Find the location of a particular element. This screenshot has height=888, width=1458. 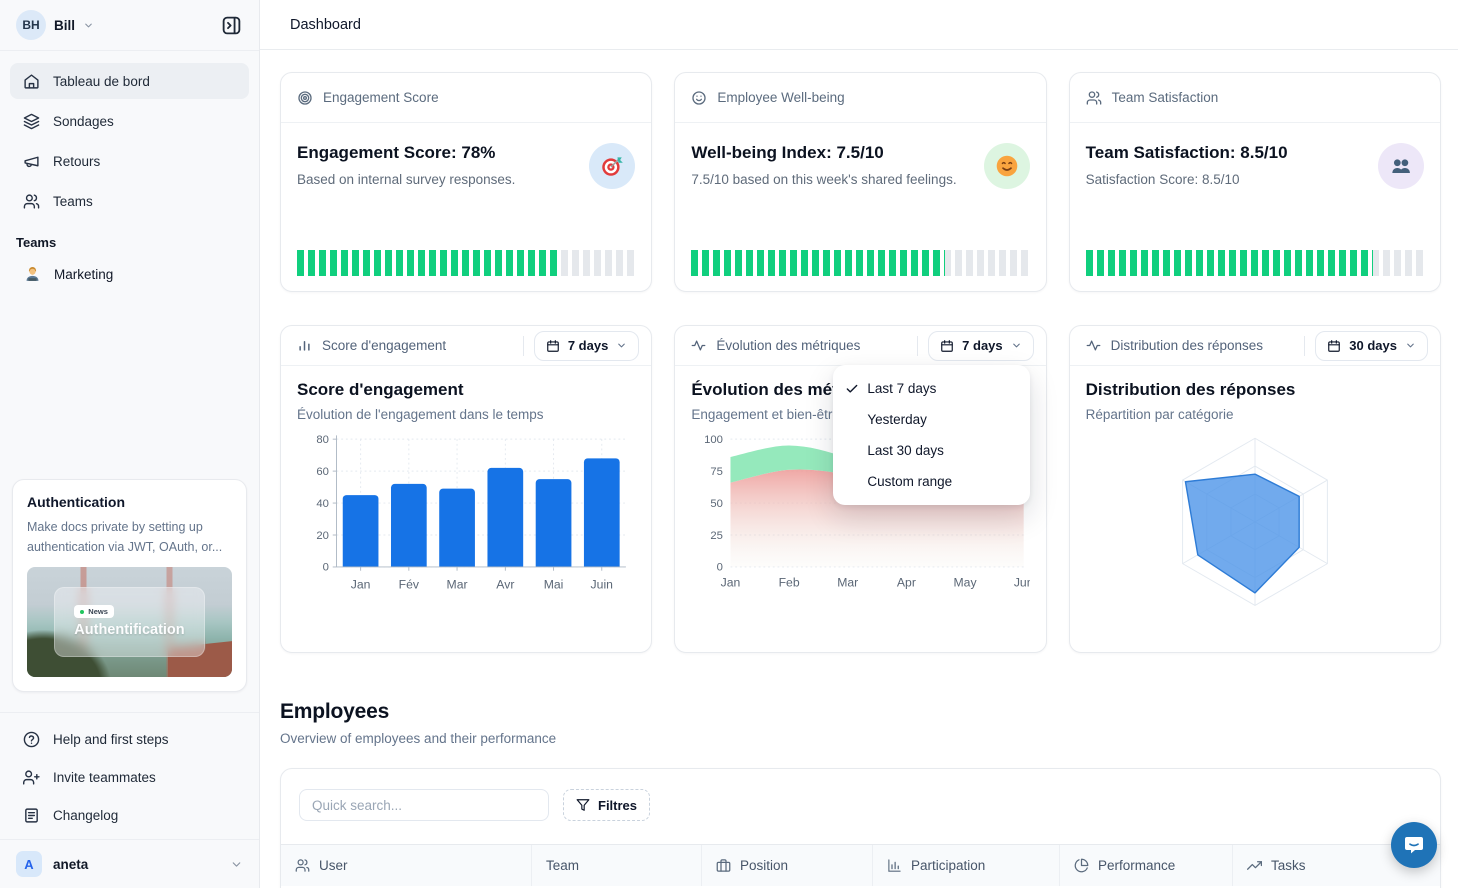

bar-chart-icon is located at coordinates (304, 345).